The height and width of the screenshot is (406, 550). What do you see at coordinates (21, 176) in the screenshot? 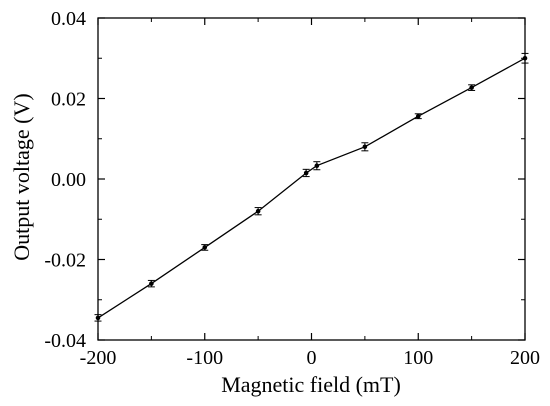
I see `y-axis-title: Output voltage (V)` at bounding box center [21, 176].